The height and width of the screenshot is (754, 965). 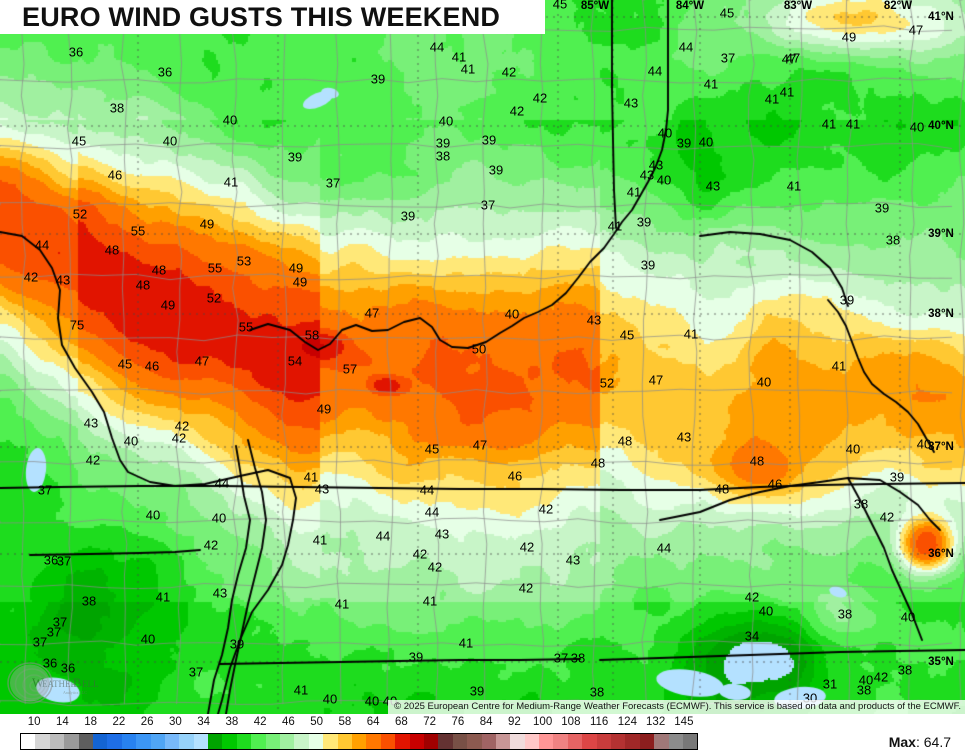 What do you see at coordinates (937, 742) in the screenshot?
I see `max-value: 64.7` at bounding box center [937, 742].